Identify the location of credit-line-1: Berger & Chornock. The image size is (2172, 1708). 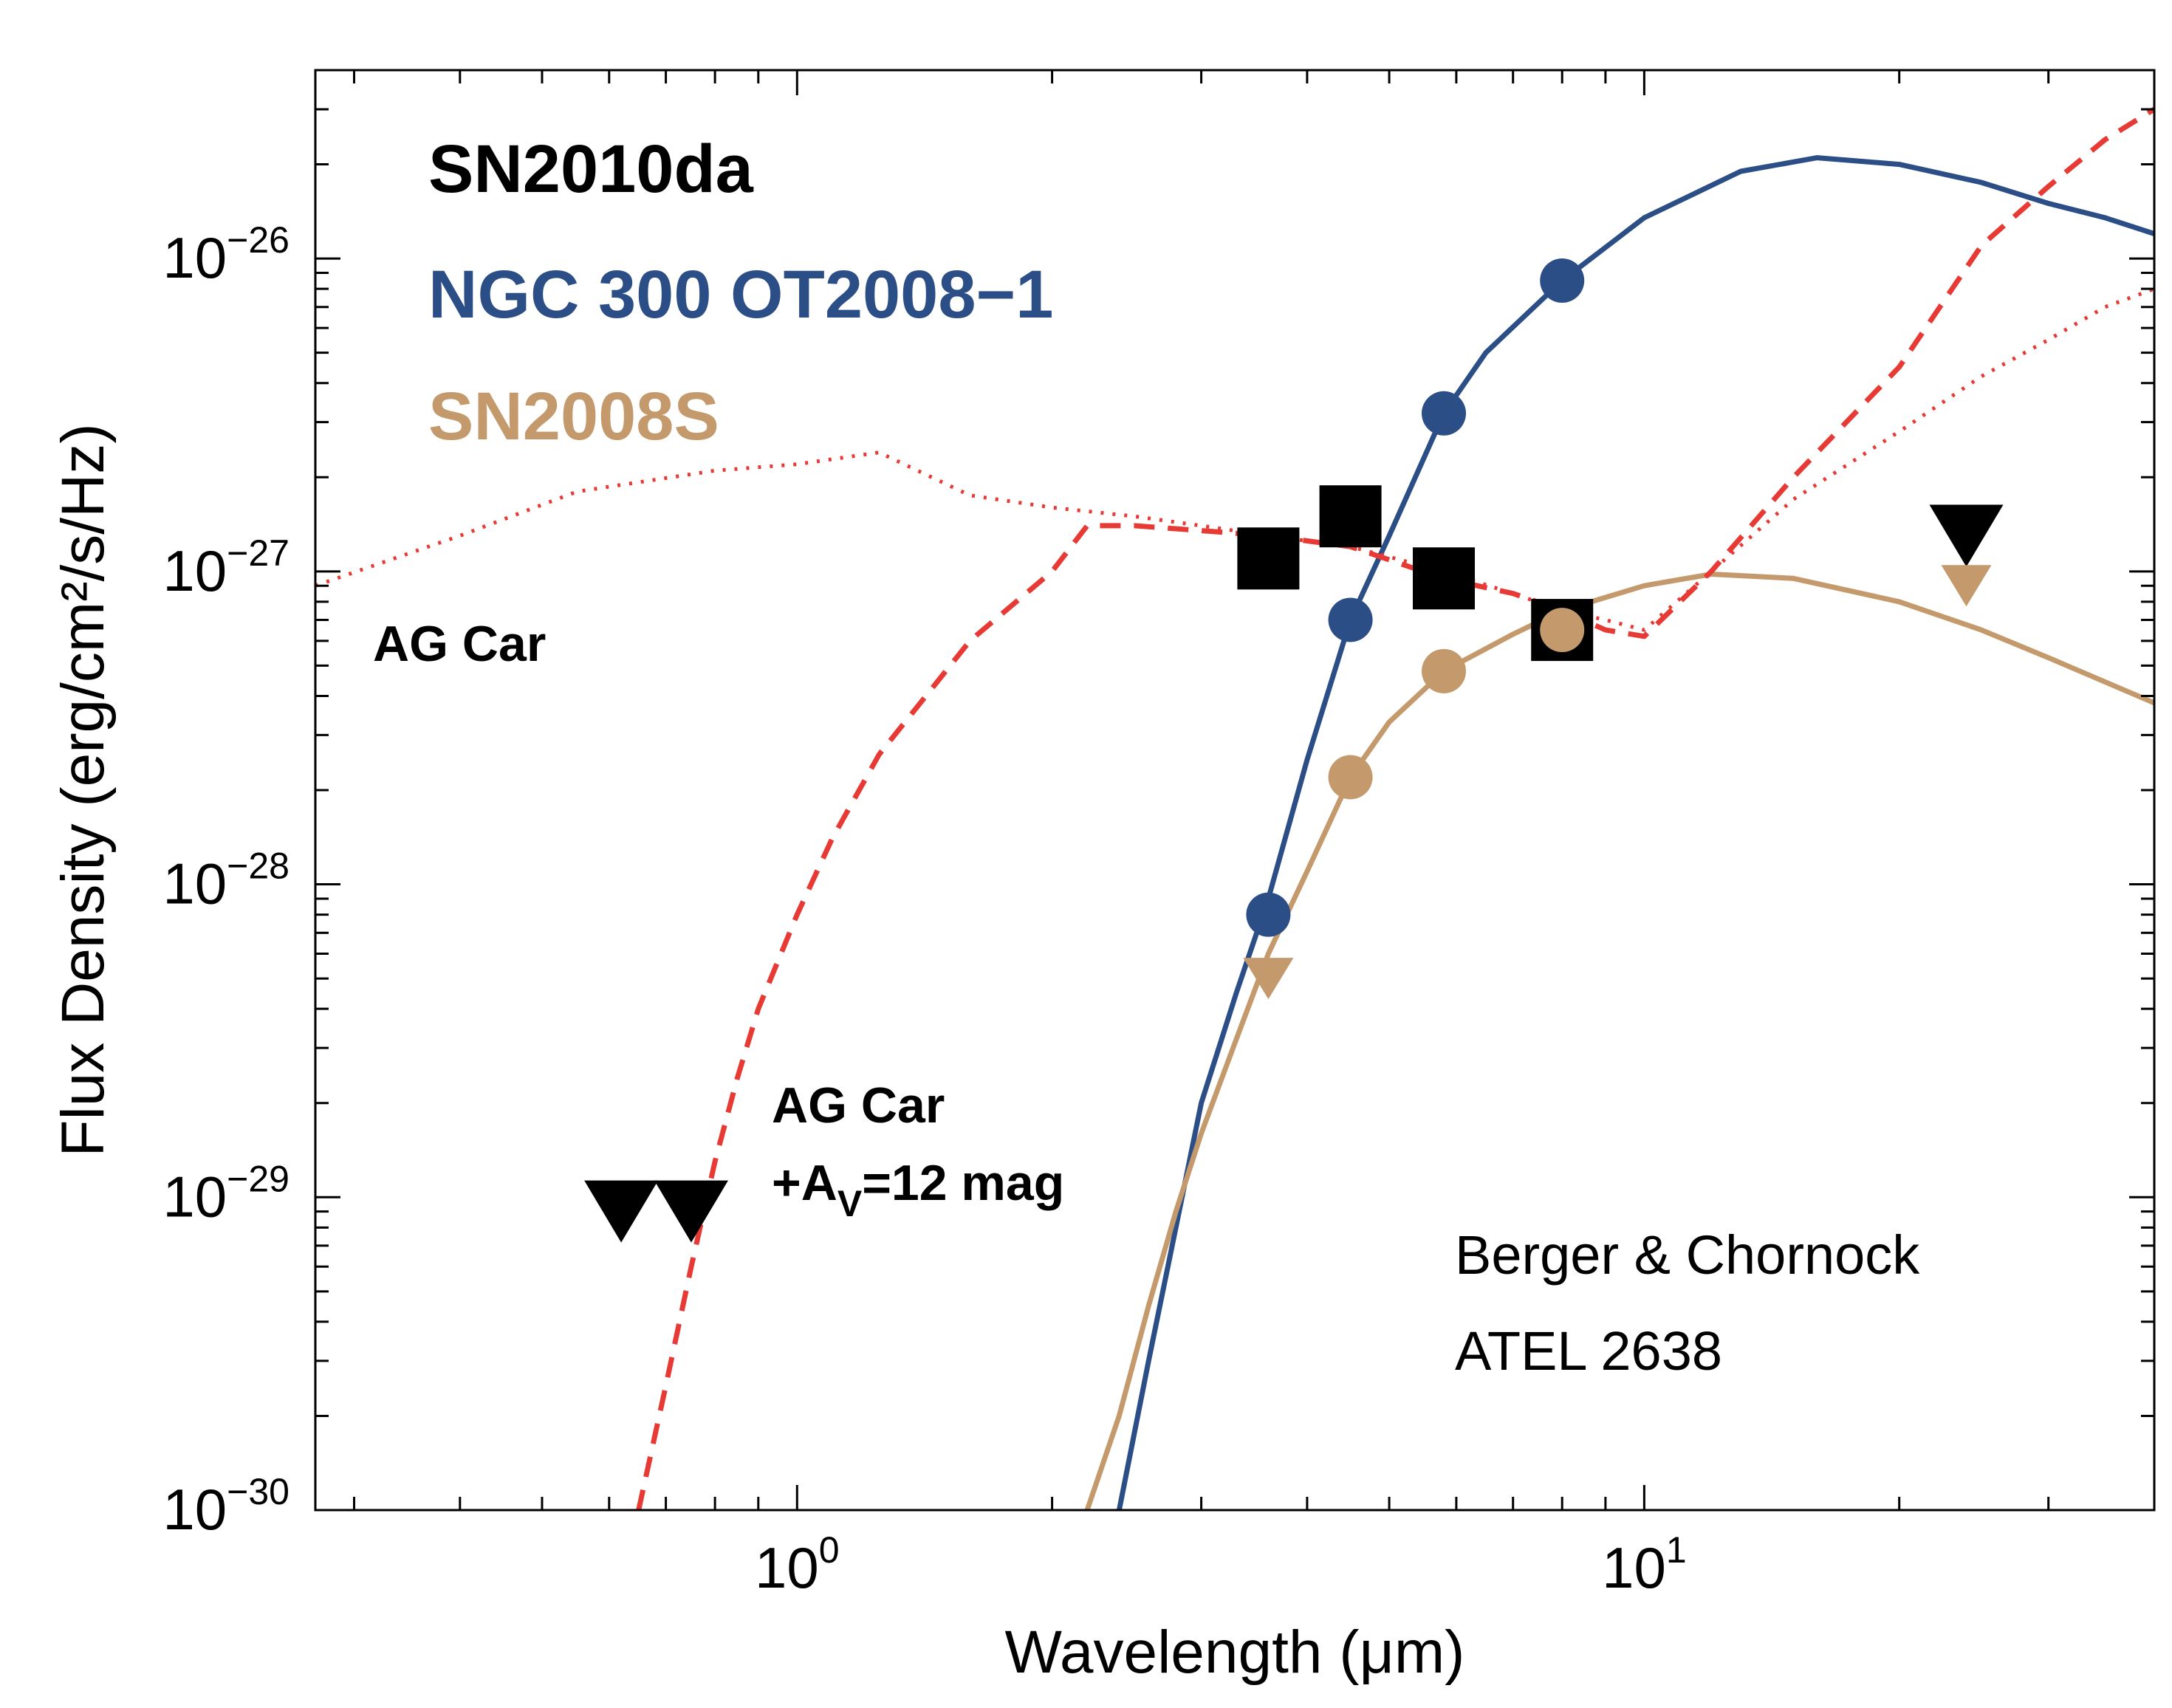
(1687, 1255).